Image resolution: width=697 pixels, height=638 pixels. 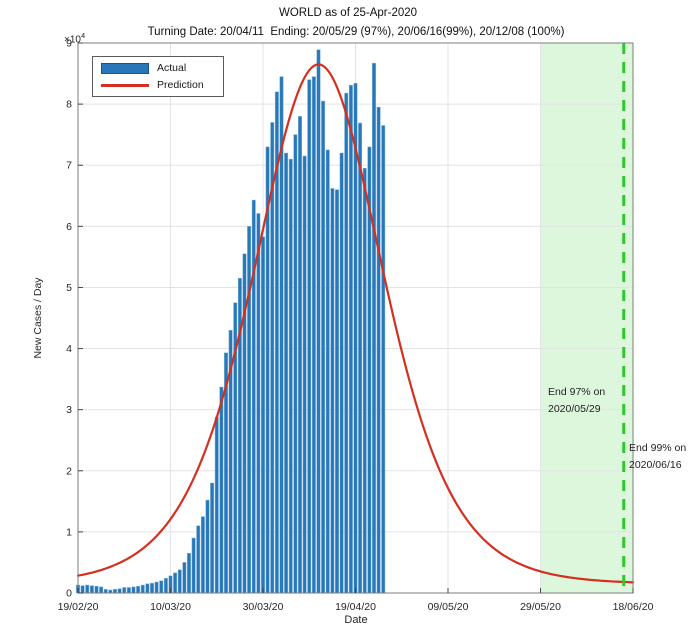 I want to click on annotation-end-97-line1: End 97% on, so click(x=577, y=392).